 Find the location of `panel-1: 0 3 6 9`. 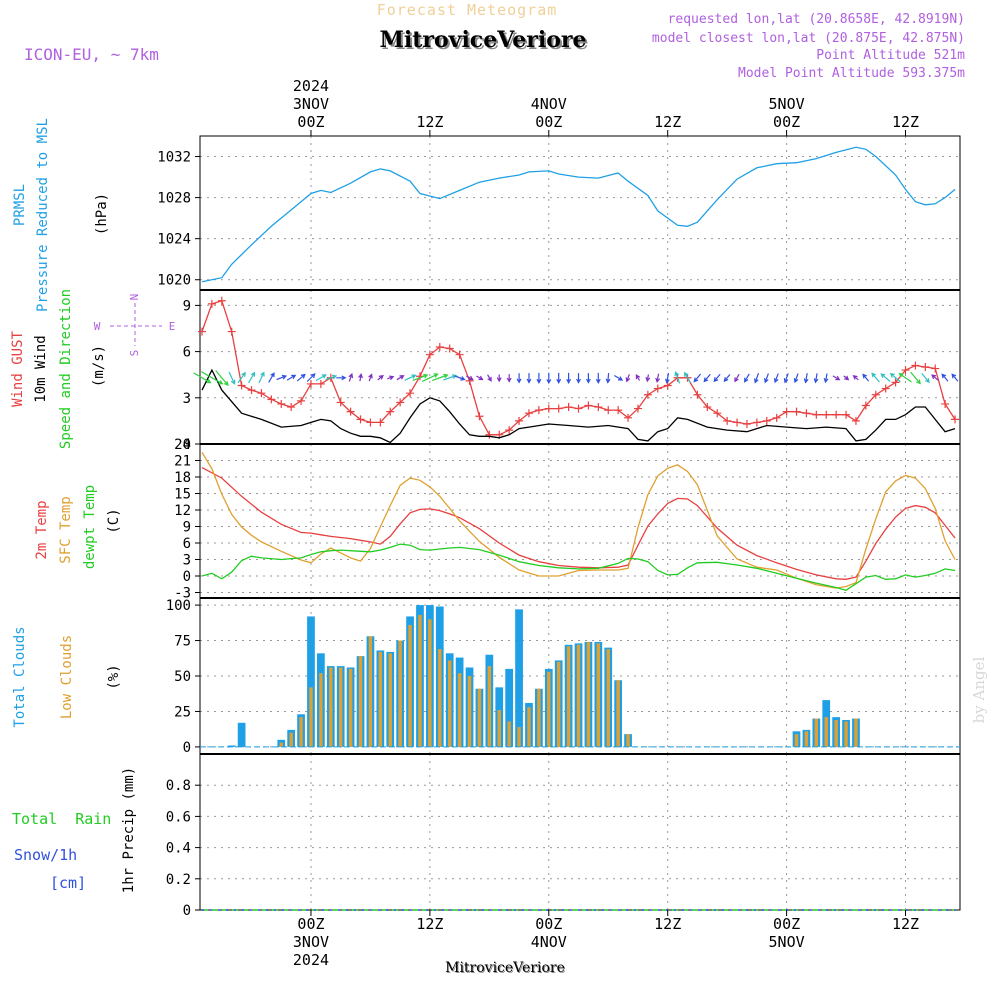

panel-1: 0 3 6 9 is located at coordinates (572, 371).